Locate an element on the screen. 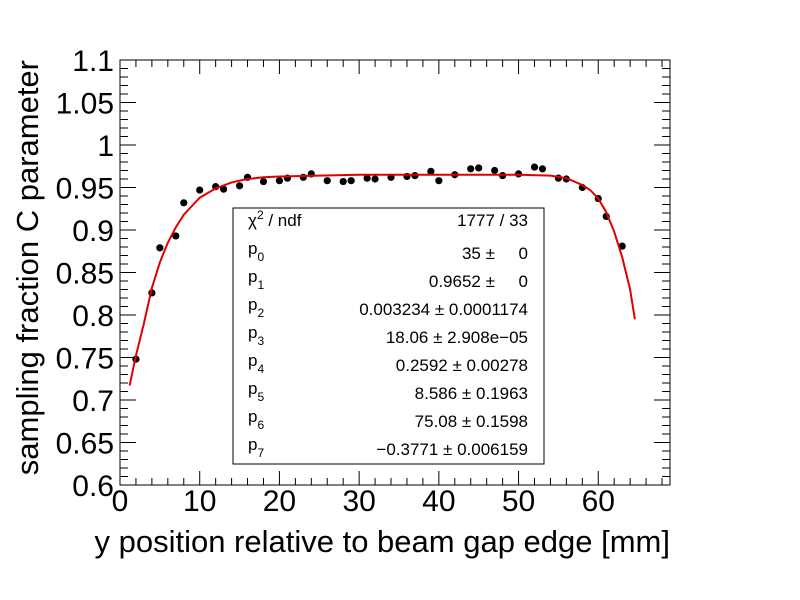  y-tick-label: 0.8 is located at coordinates (93, 316).